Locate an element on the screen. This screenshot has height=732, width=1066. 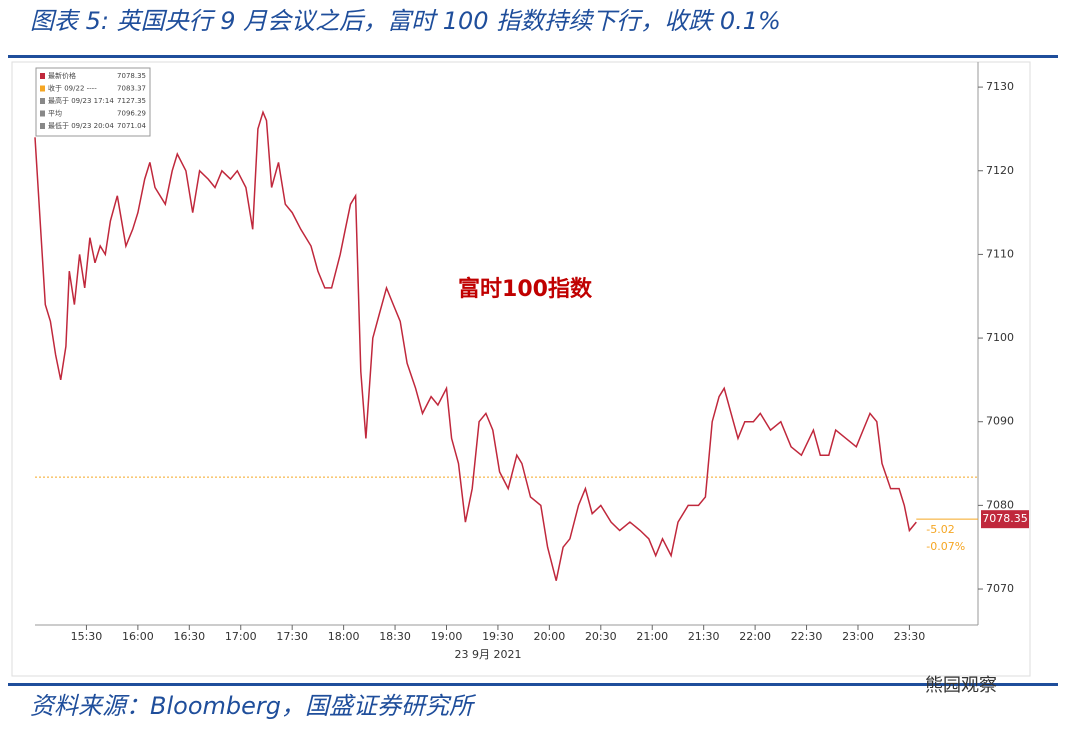
x-tick-label: 20:30 is located at coordinates (601, 636).